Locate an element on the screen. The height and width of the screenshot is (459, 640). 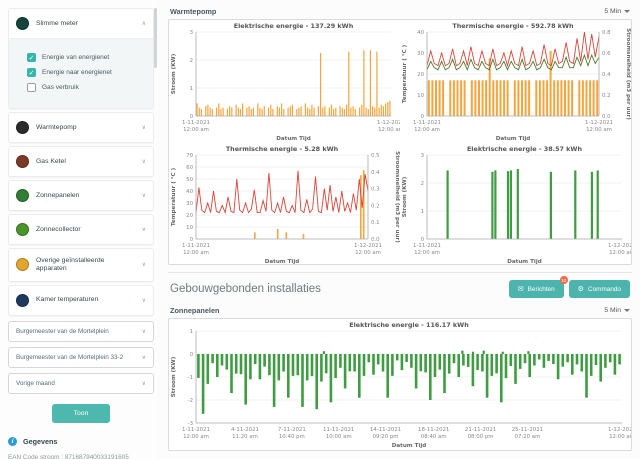
svg-text: 40 is located at coordinates (420, 33).